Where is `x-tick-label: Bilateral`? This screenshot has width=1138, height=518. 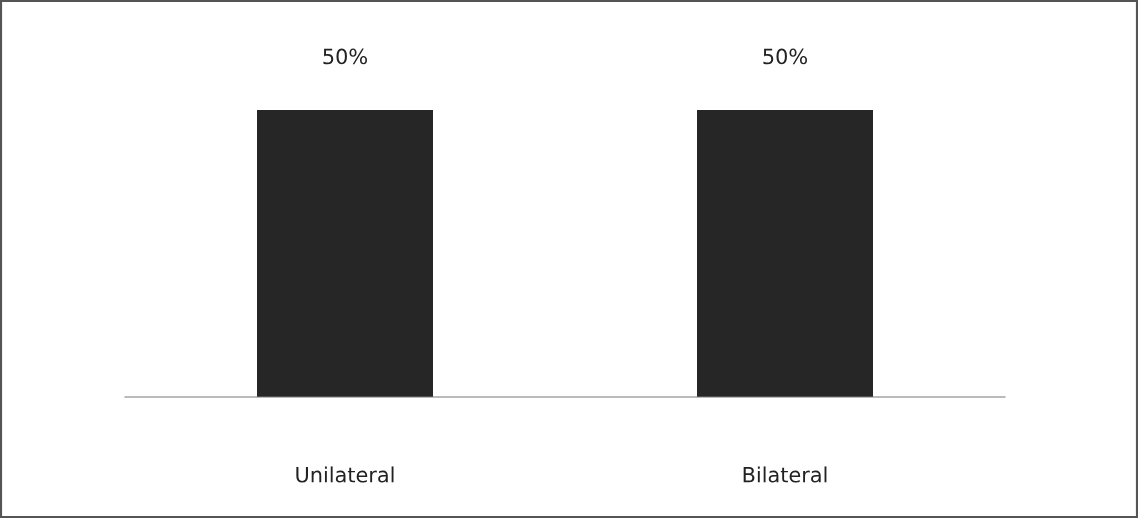
x-tick-label: Bilateral is located at coordinates (785, 474).